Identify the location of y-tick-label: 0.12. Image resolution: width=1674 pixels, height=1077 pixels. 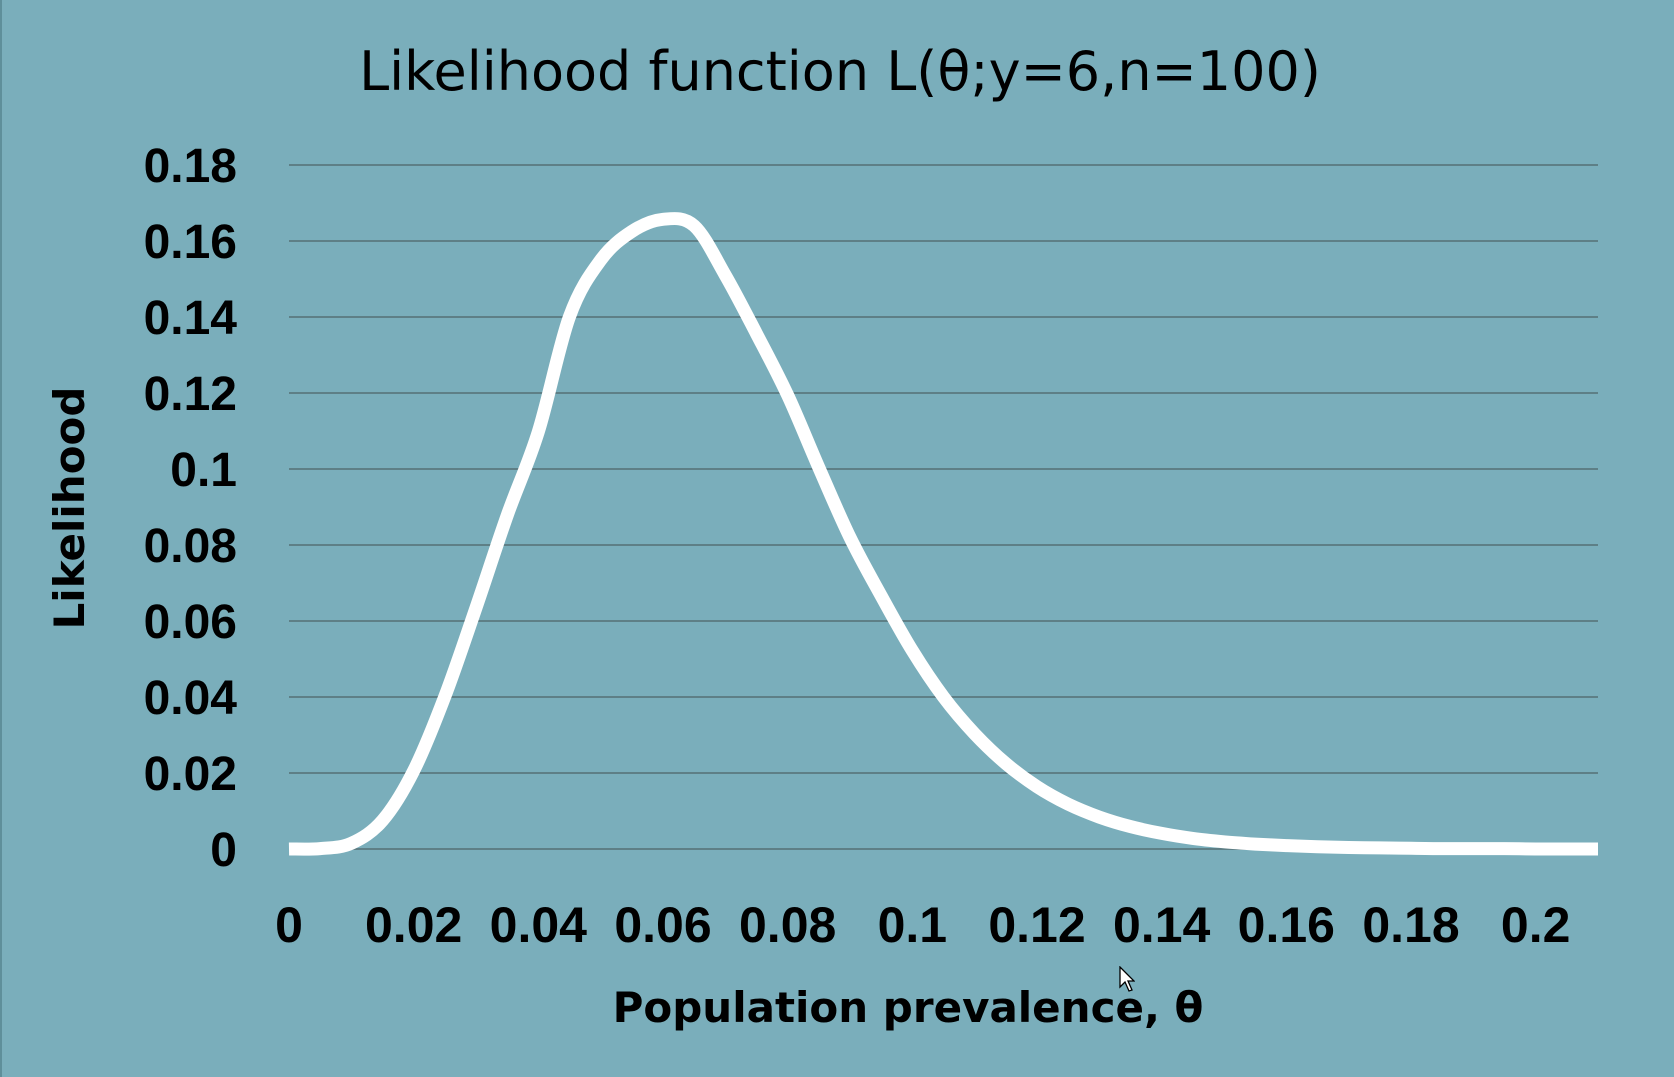
(190, 394).